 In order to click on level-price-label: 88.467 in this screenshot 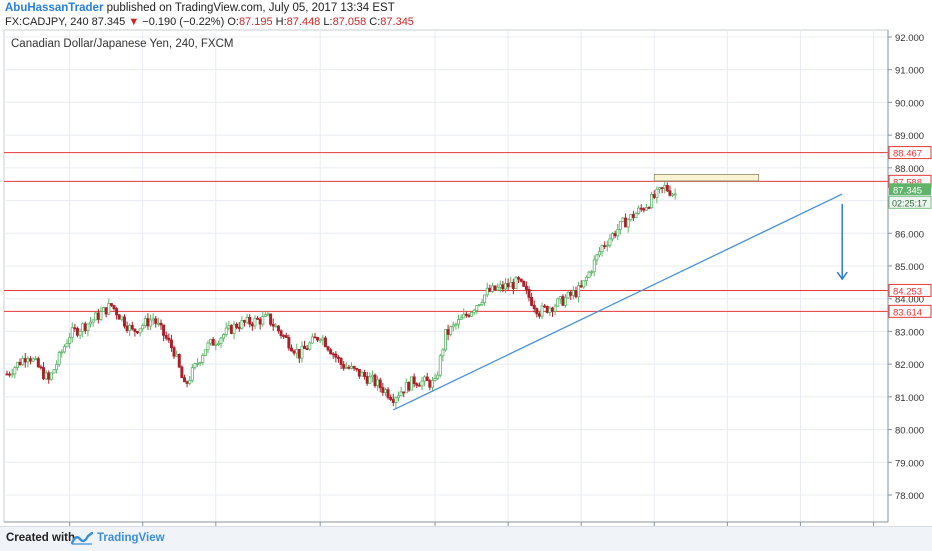, I will do `click(907, 154)`.